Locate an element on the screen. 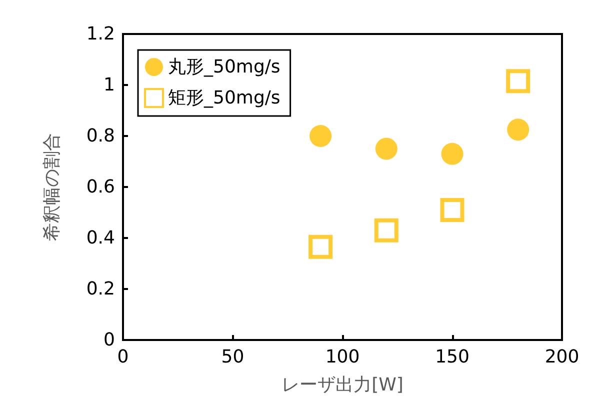  x-axis-title: レーザ出力[W] is located at coordinates (343, 385).